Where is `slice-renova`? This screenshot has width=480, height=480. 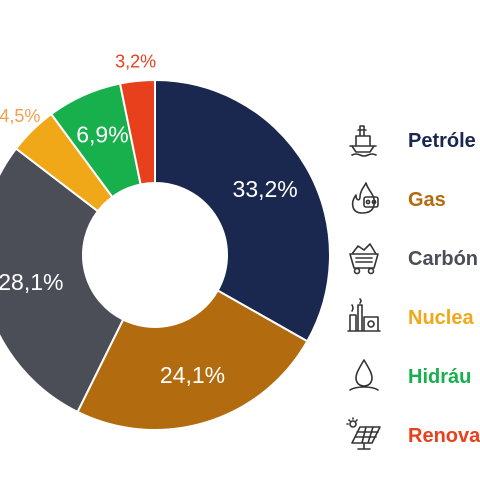 slice-renova is located at coordinates (137, 132).